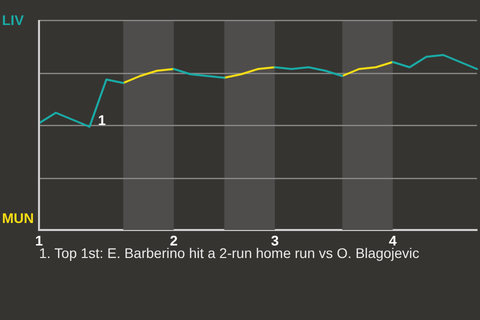 This screenshot has width=480, height=320. Describe the element at coordinates (18, 218) in the screenshot. I see `text: MUN` at that location.